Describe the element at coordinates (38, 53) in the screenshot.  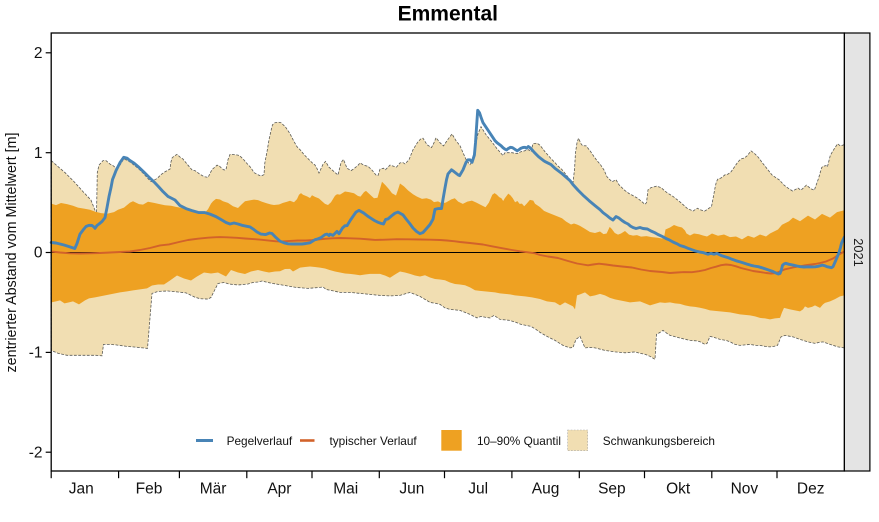
I see `svg-text: 2` at that location.